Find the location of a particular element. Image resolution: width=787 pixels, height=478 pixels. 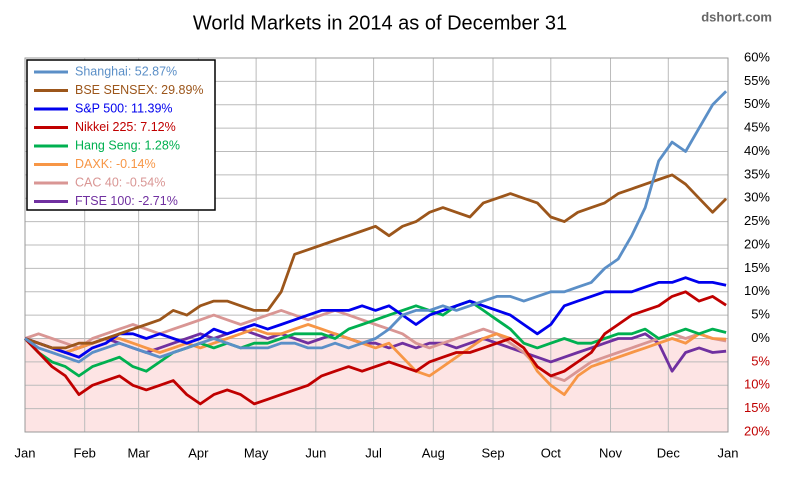

x-tick-label: Feb is located at coordinates (85, 452).